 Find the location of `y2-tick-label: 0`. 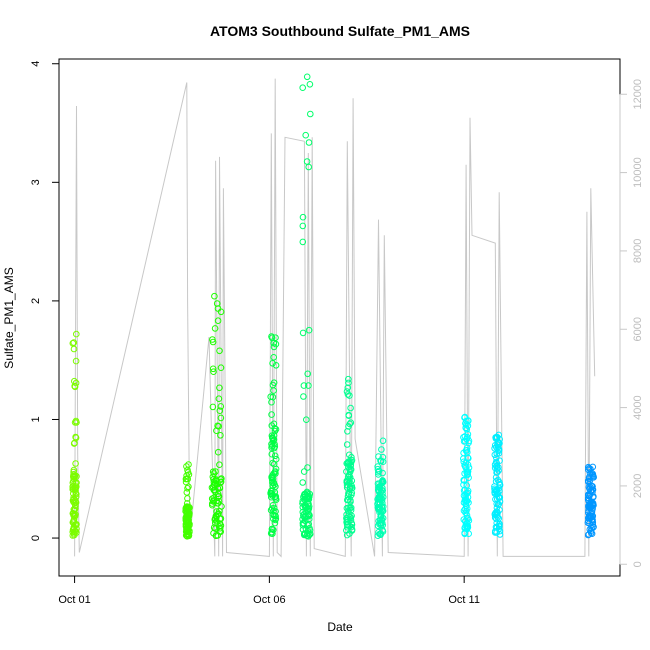

y2-tick-label: 0 is located at coordinates (638, 564).